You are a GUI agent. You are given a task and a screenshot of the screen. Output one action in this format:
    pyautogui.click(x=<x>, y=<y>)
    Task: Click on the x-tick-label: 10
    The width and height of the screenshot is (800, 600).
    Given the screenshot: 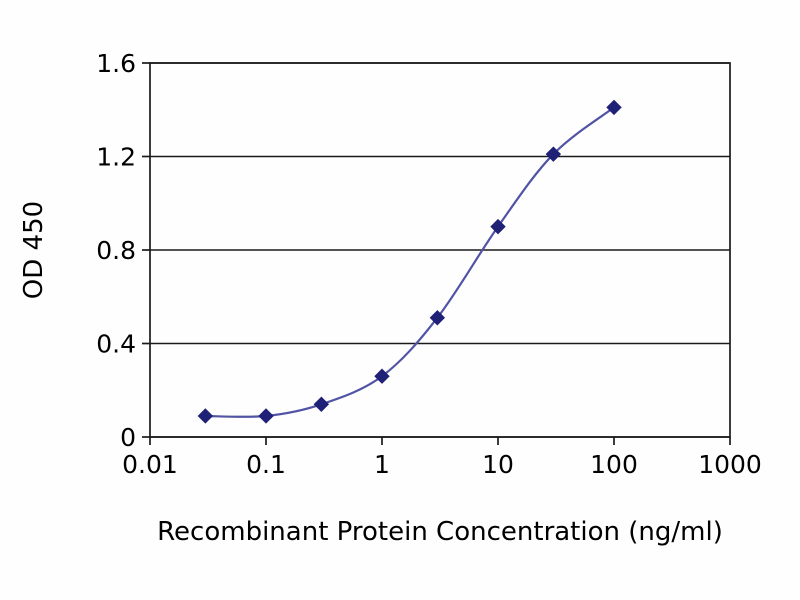 What is the action you would take?
    pyautogui.click(x=498, y=464)
    